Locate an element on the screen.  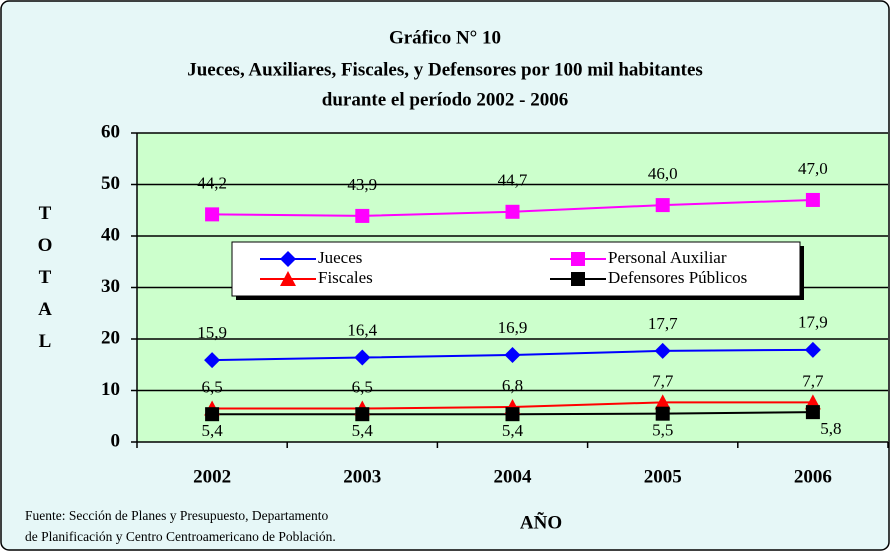
x-tick-label: 2003 is located at coordinates (362, 476).